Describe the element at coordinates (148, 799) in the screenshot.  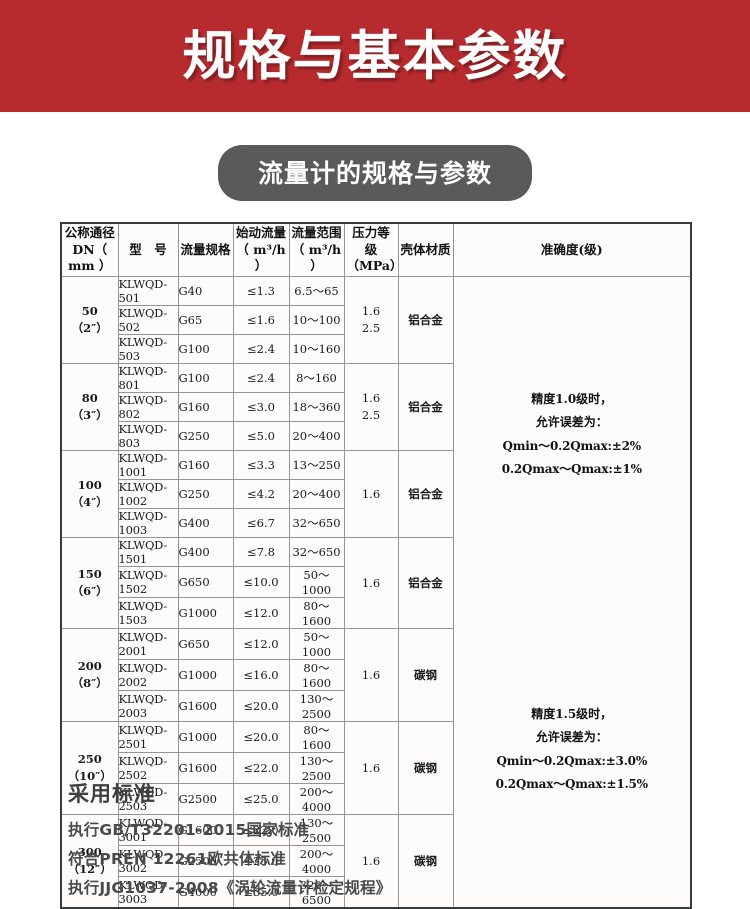
I see `cell-model: KLWQD-2503` at that location.